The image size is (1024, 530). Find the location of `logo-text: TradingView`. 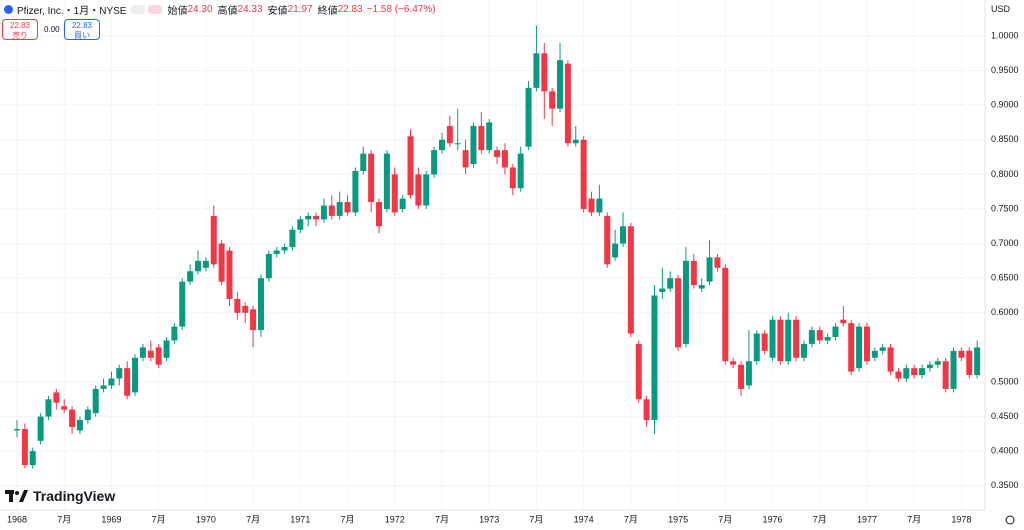

logo-text: TradingView is located at coordinates (74, 496).